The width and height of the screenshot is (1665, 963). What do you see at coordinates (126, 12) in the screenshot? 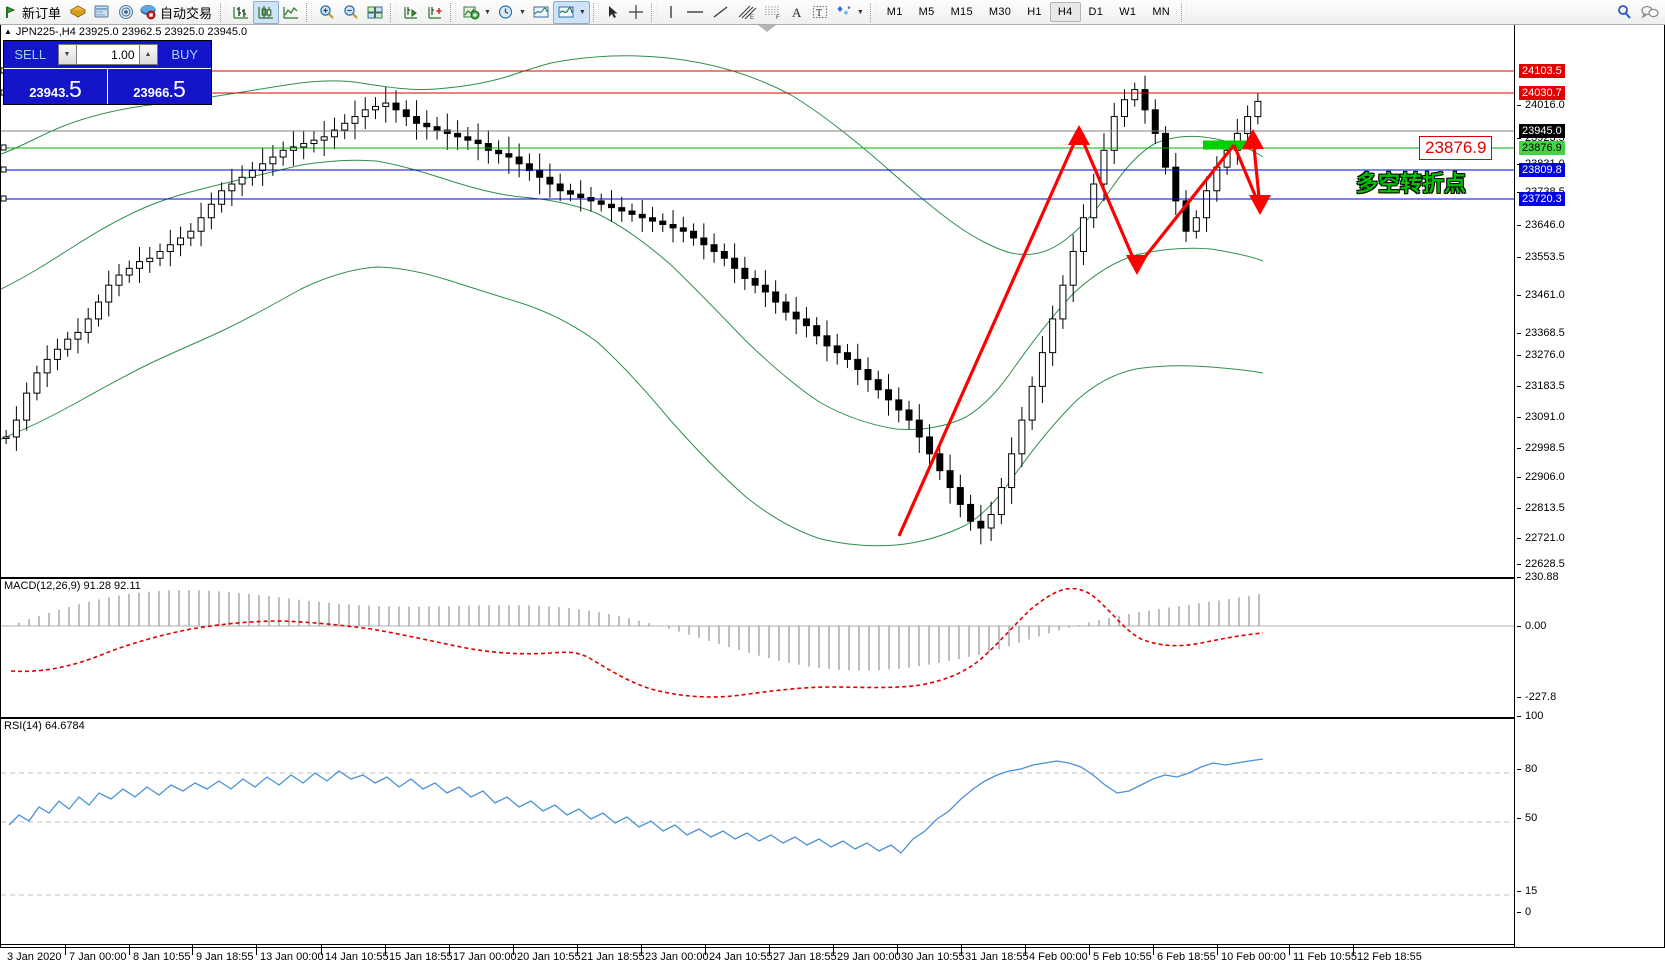
I see `market-watch-button` at bounding box center [126, 12].